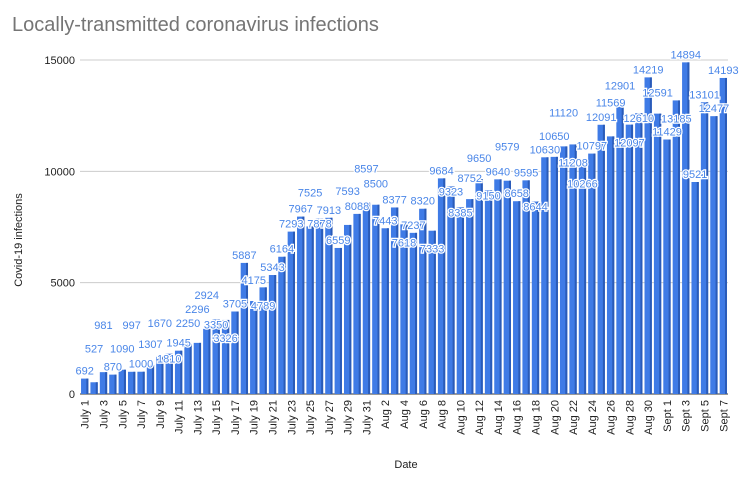 This screenshot has width=755, height=477. I want to click on data-label: 1945, so click(178, 344).